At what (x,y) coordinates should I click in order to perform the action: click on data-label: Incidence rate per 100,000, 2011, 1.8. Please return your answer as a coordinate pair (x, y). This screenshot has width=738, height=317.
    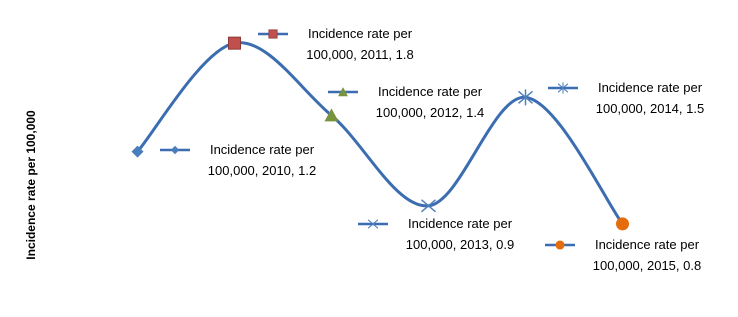
    Looking at the image, I should click on (360, 44).